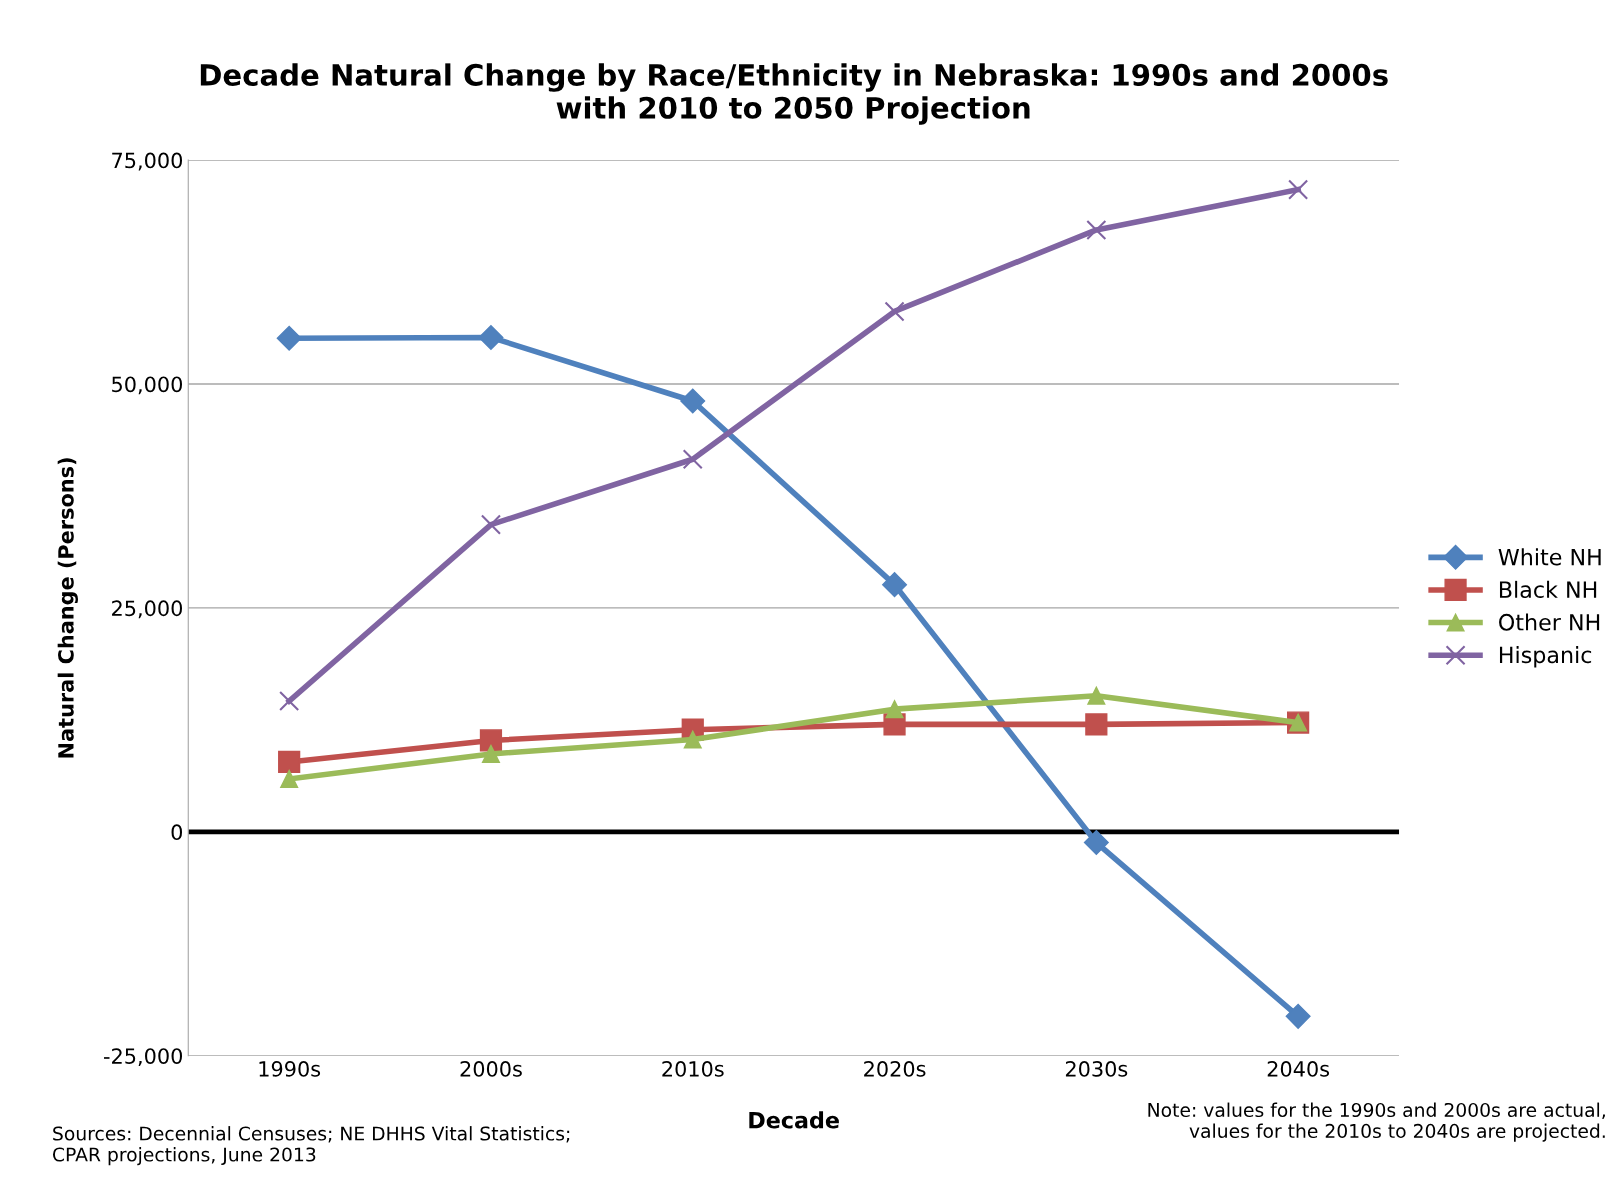 The width and height of the screenshot is (1623, 1177). What do you see at coordinates (1549, 557) in the screenshot?
I see `legend-label: White NH` at bounding box center [1549, 557].